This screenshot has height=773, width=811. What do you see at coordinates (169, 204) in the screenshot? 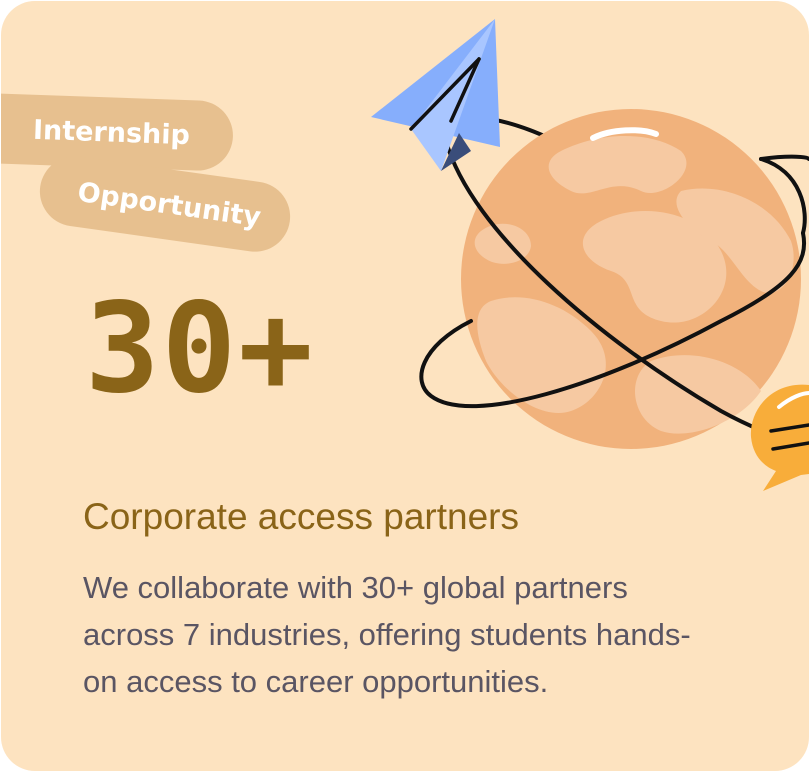
I see `tag-opportunity-label: Opportunity` at bounding box center [169, 204].